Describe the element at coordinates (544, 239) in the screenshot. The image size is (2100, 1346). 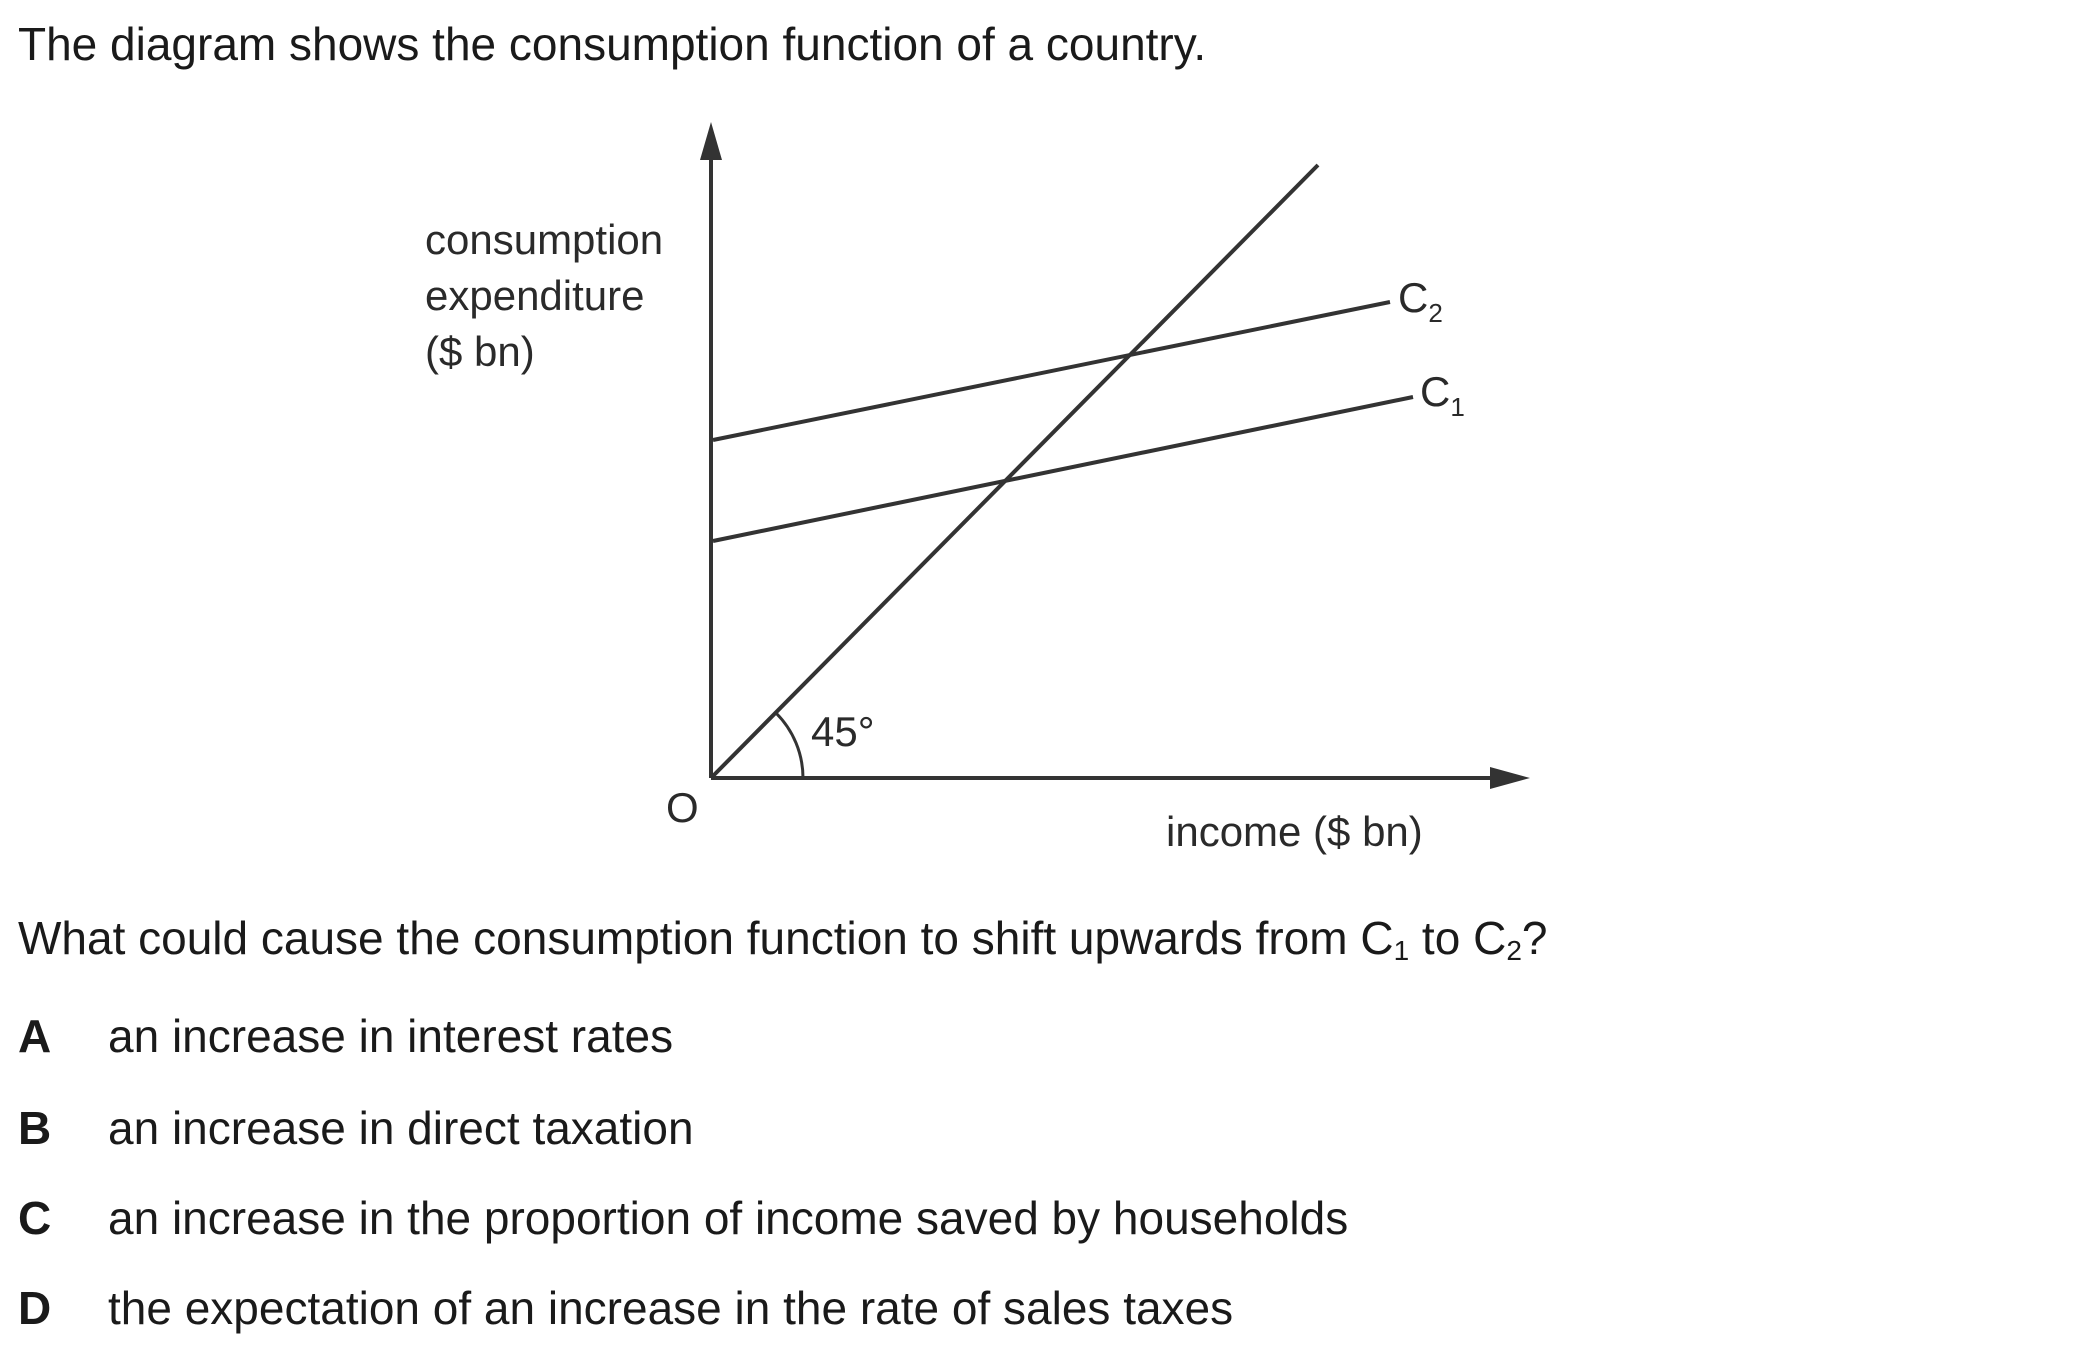
I see `y-axis-label-line-1: consumption` at that location.